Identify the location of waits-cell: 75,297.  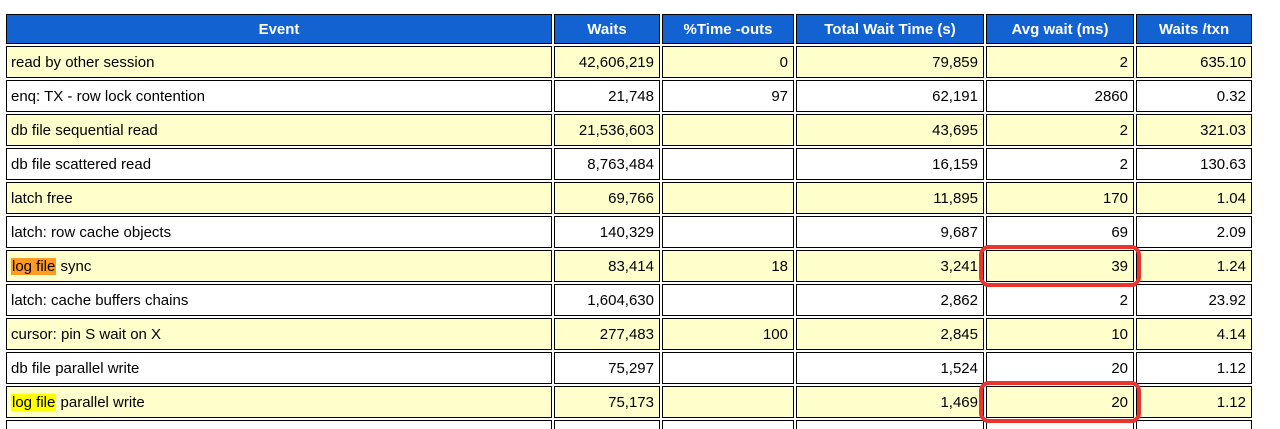
(607, 368).